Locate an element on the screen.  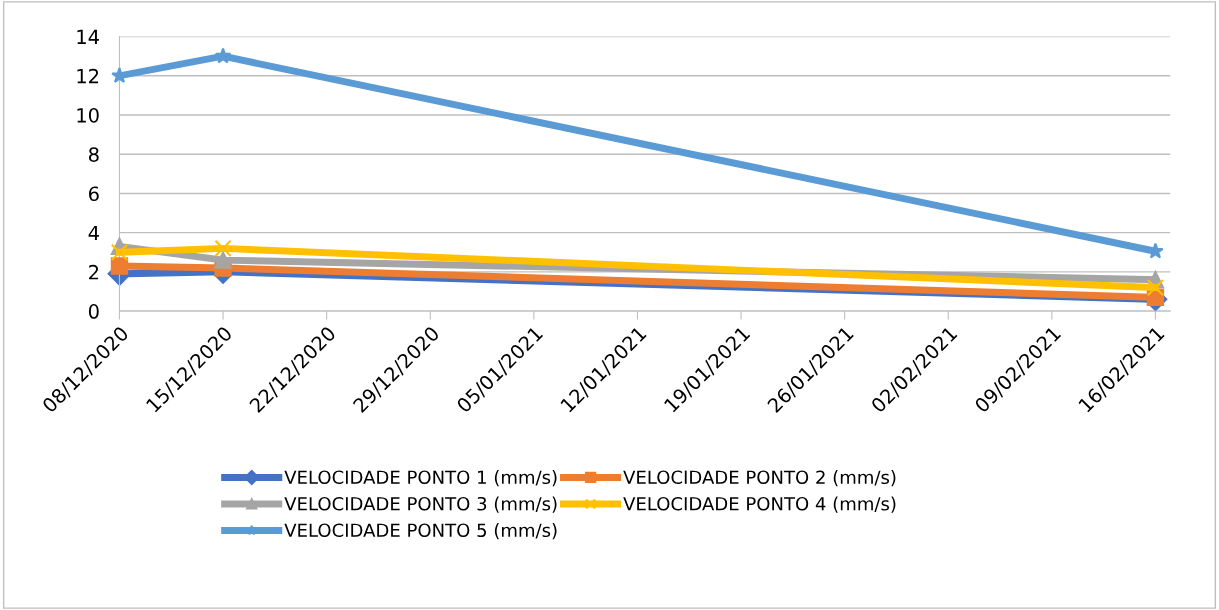
y-tick-label: 6 is located at coordinates (94, 194).